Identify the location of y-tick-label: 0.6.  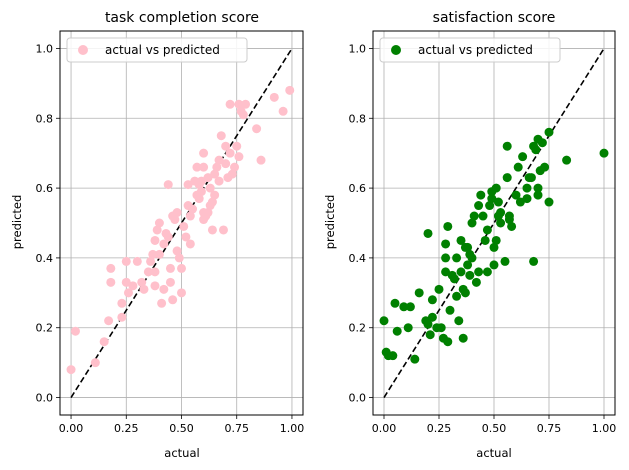
(45, 188).